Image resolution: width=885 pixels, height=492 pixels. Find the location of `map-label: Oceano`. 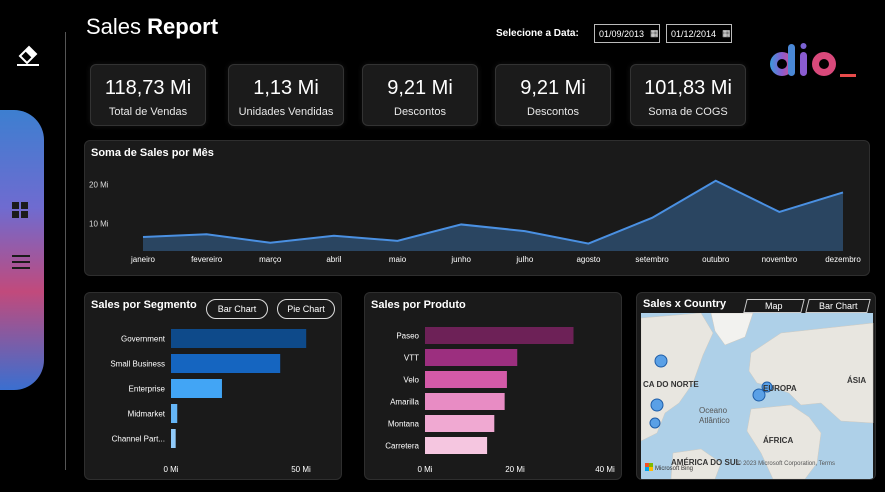

map-label: Oceano is located at coordinates (713, 410).